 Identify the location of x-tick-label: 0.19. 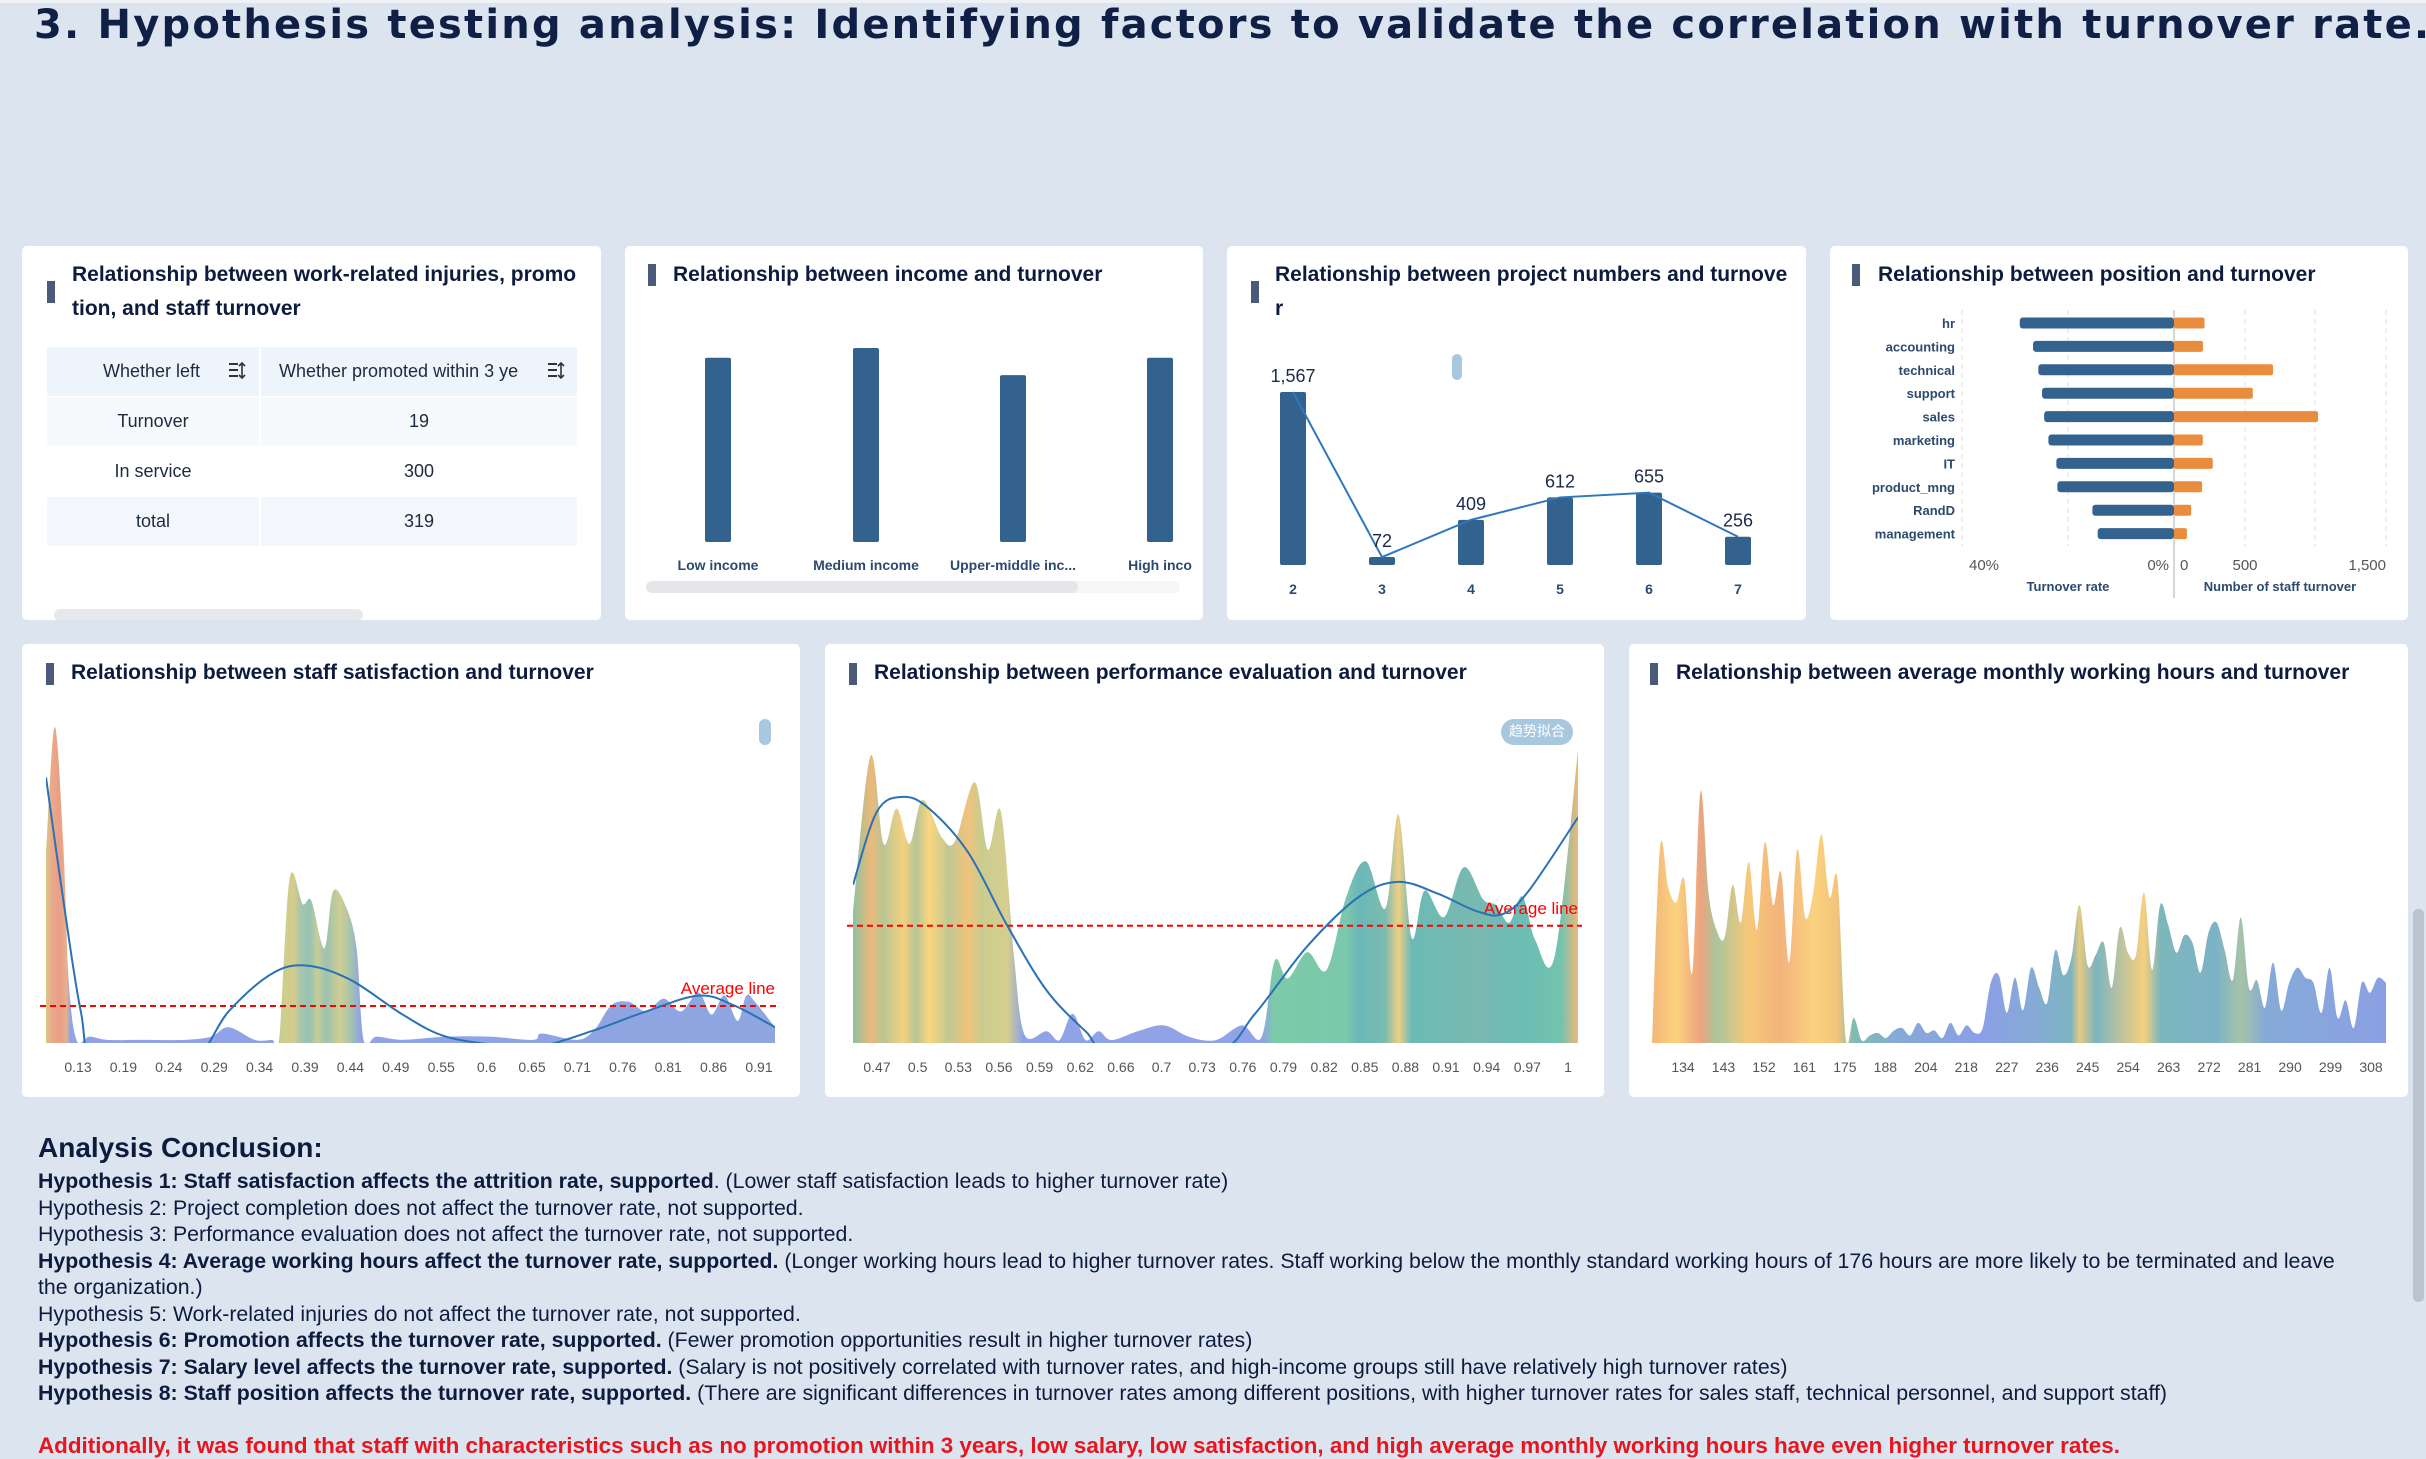
(123, 1067).